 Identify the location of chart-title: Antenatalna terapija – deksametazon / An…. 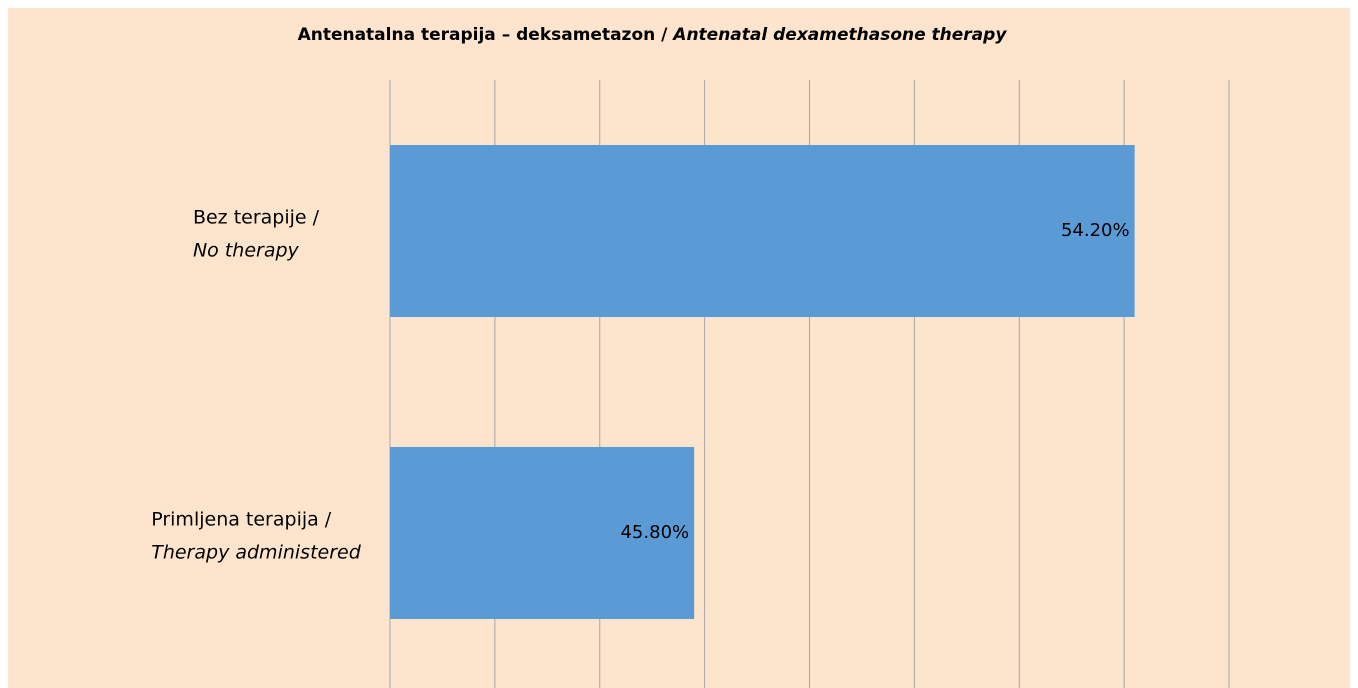
(653, 35).